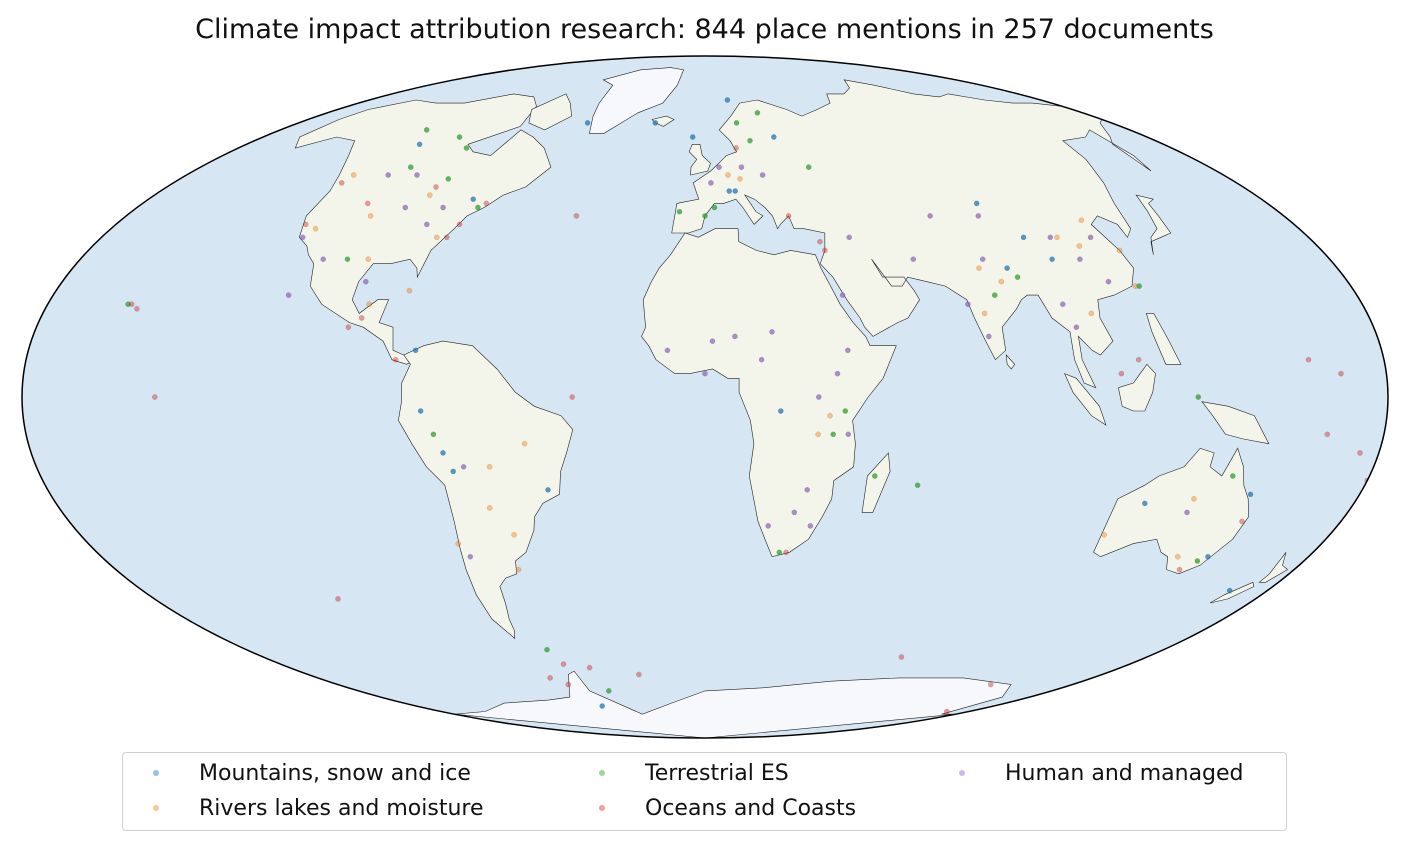  Describe the element at coordinates (341, 808) in the screenshot. I see `legend-label: Rivers lakes and moisture` at that location.